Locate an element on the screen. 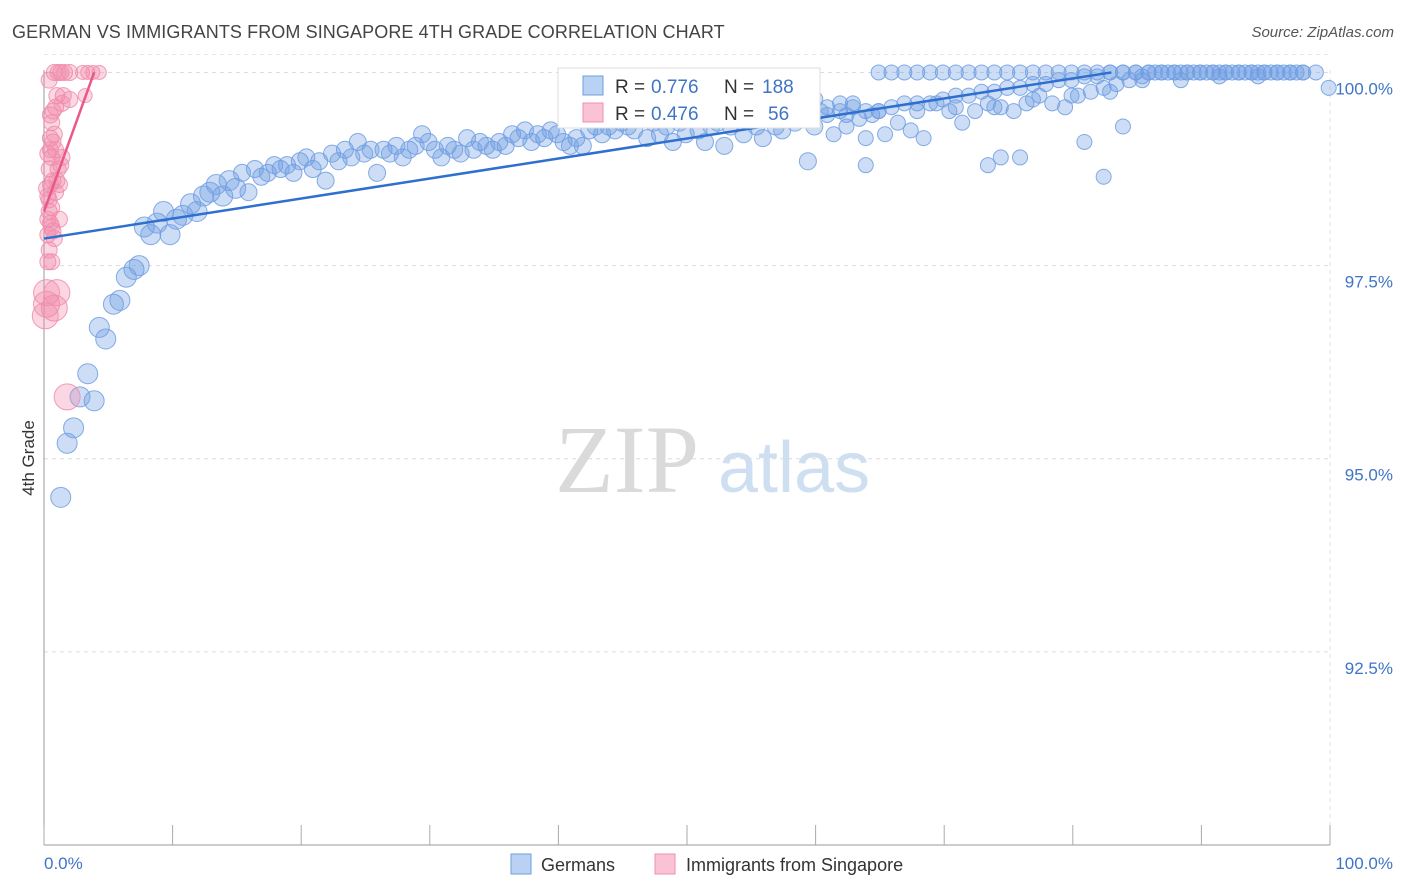  y-tick-label-100: 100.0% is located at coordinates (1364, 88).